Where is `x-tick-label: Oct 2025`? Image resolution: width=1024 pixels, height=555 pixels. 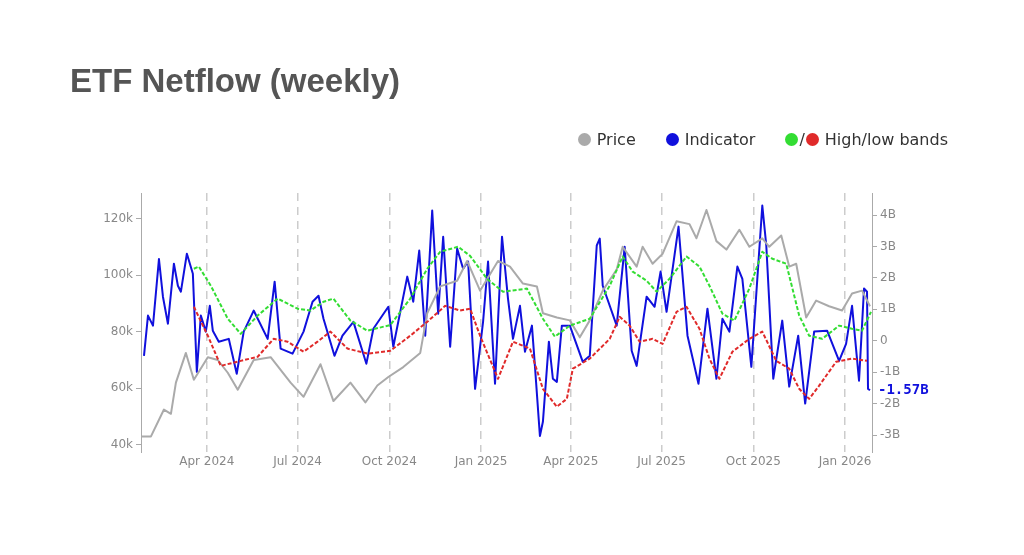
x-tick-label: Oct 2025 is located at coordinates (753, 461).